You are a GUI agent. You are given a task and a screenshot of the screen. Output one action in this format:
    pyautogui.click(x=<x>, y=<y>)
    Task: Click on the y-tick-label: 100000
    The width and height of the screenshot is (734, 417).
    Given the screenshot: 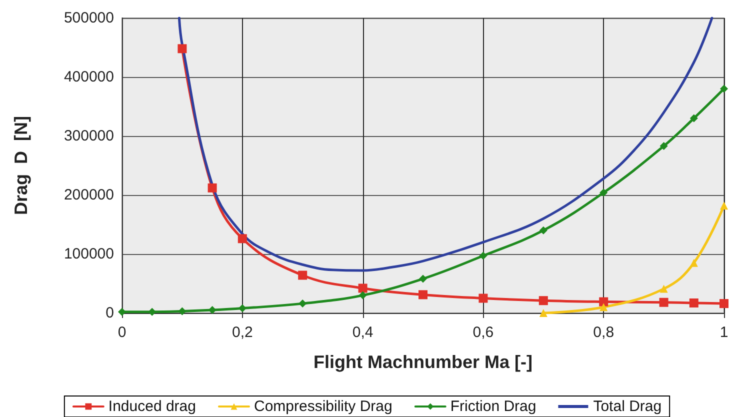 What is the action you would take?
    pyautogui.click(x=89, y=254)
    